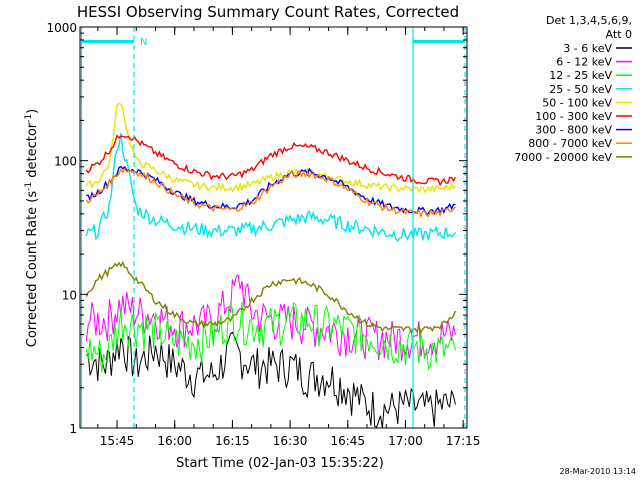 Image resolution: width=640 pixels, height=480 pixels. Describe the element at coordinates (580, 89) in the screenshot. I see `legend-item-label: 25 - 50 keV` at that location.